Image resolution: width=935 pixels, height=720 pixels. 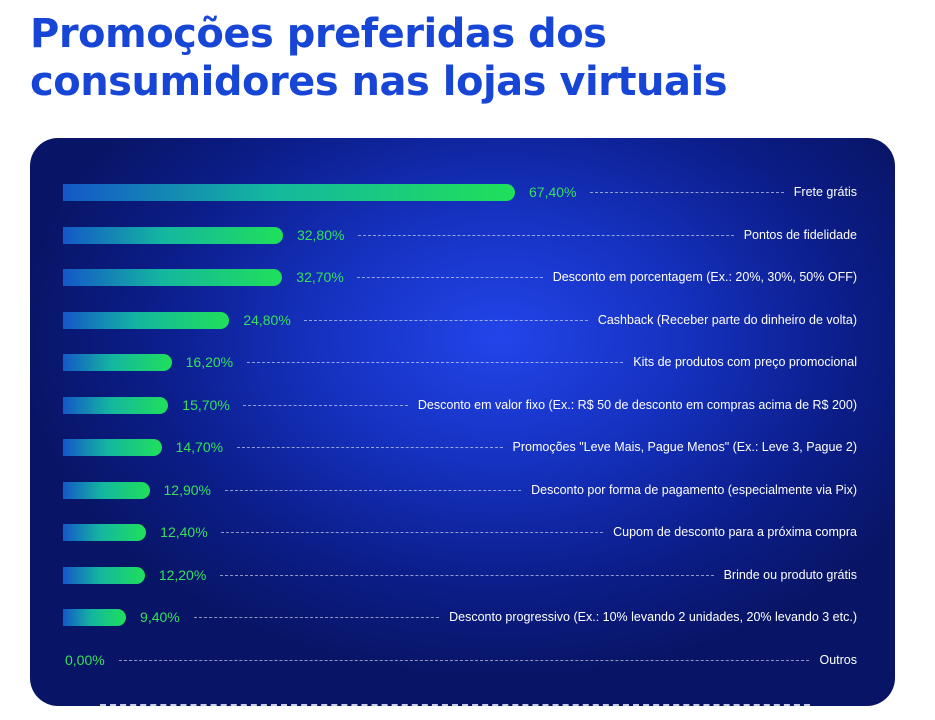 What do you see at coordinates (825, 192) in the screenshot?
I see `category-label: Frete grátis` at bounding box center [825, 192].